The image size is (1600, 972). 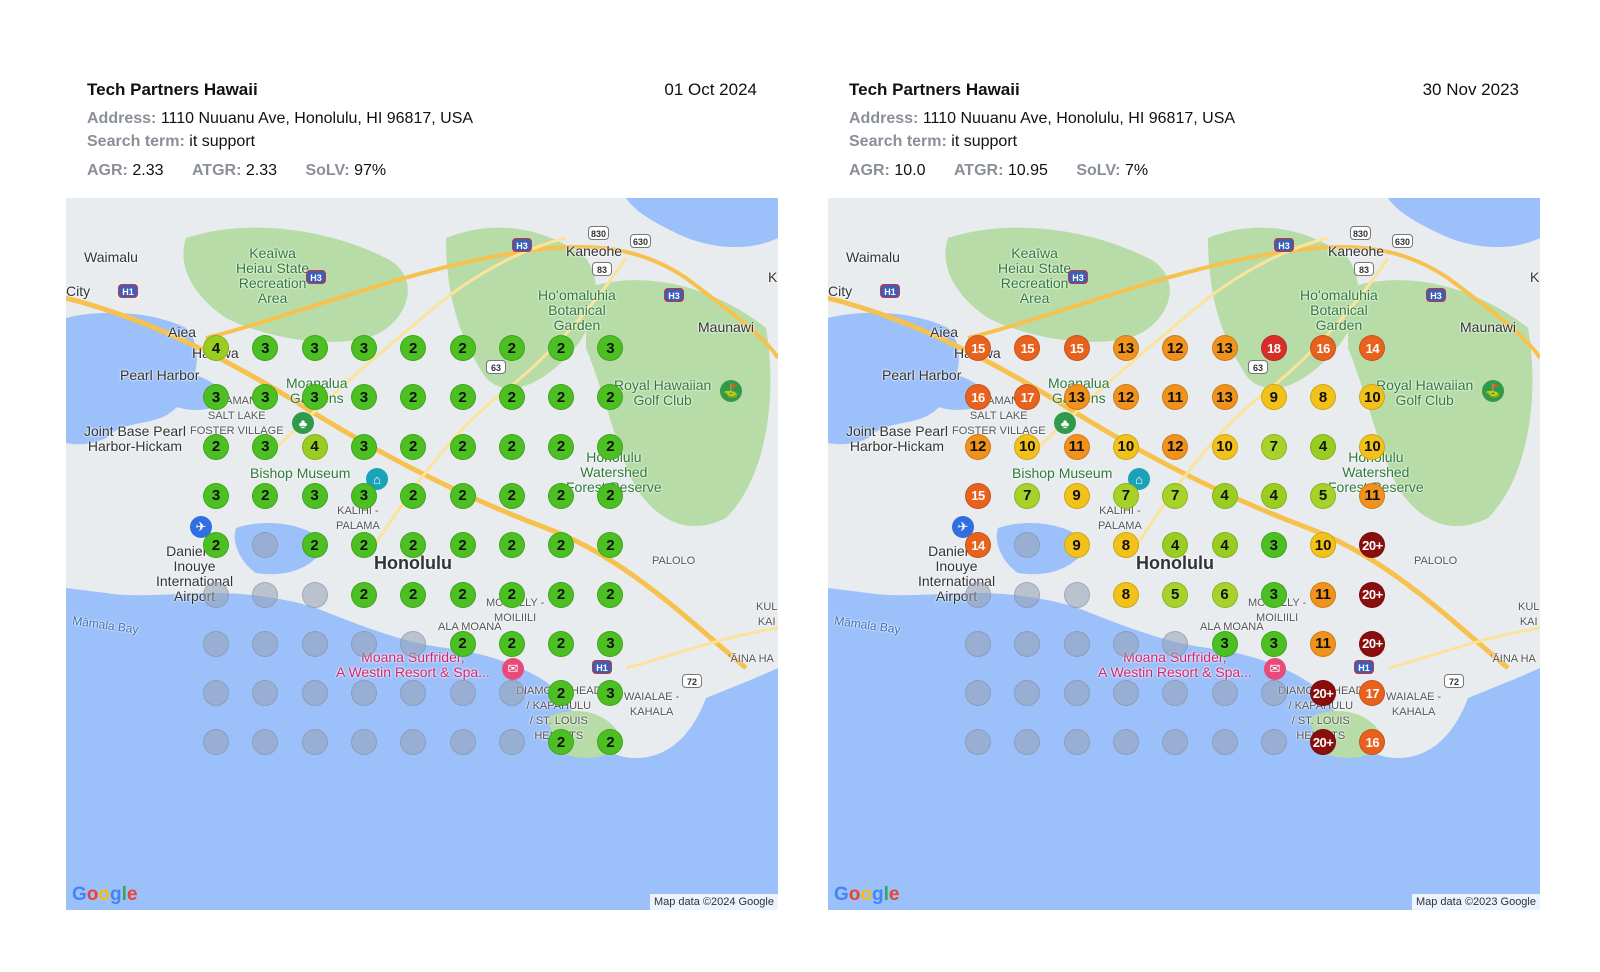 I want to click on rank-pin: 17, so click(x=1027, y=397).